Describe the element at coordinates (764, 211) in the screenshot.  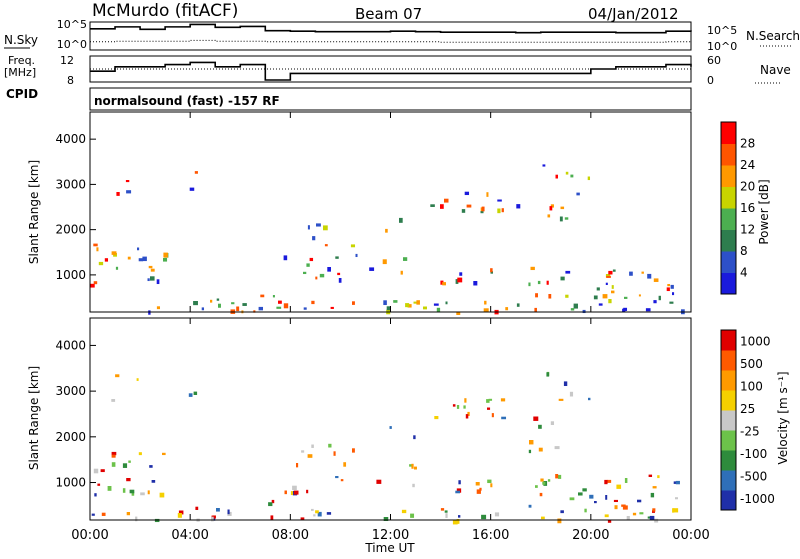
I see `power-colorbar-label: Power [dB]` at that location.